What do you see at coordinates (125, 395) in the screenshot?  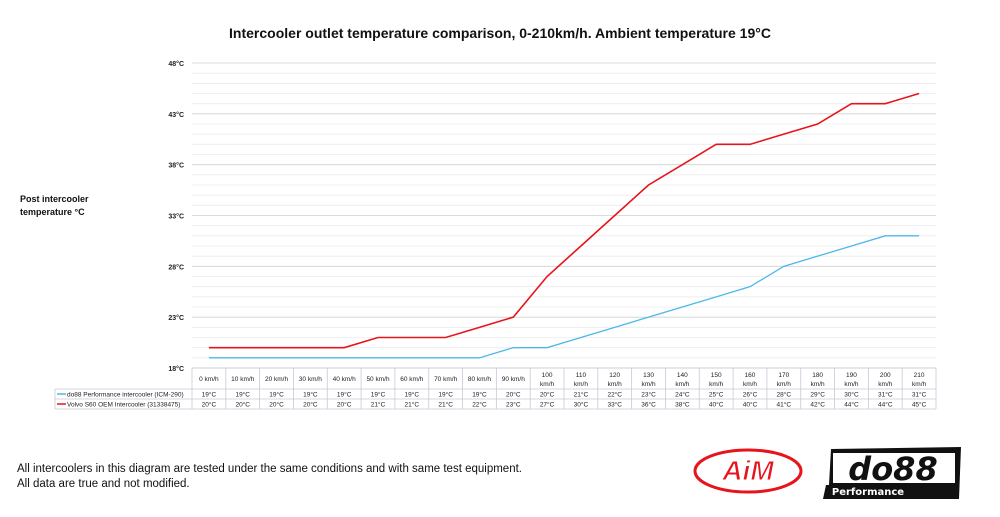 I see `legend-label: do88 Performance intercooler (ICM-290)` at bounding box center [125, 395].